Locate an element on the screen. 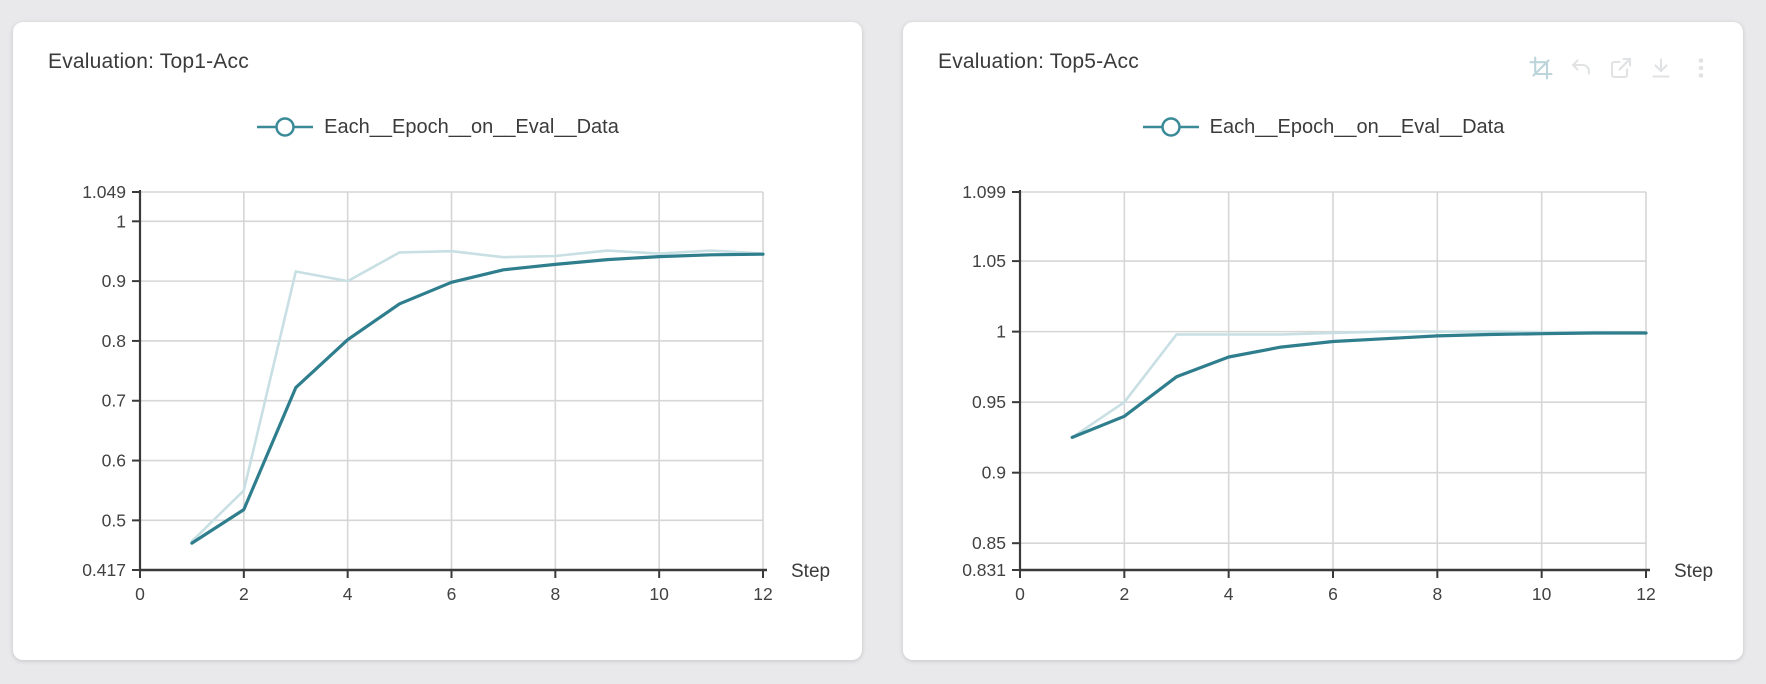 The height and width of the screenshot is (684, 1766). y-tick-label: 1.049 is located at coordinates (104, 192).